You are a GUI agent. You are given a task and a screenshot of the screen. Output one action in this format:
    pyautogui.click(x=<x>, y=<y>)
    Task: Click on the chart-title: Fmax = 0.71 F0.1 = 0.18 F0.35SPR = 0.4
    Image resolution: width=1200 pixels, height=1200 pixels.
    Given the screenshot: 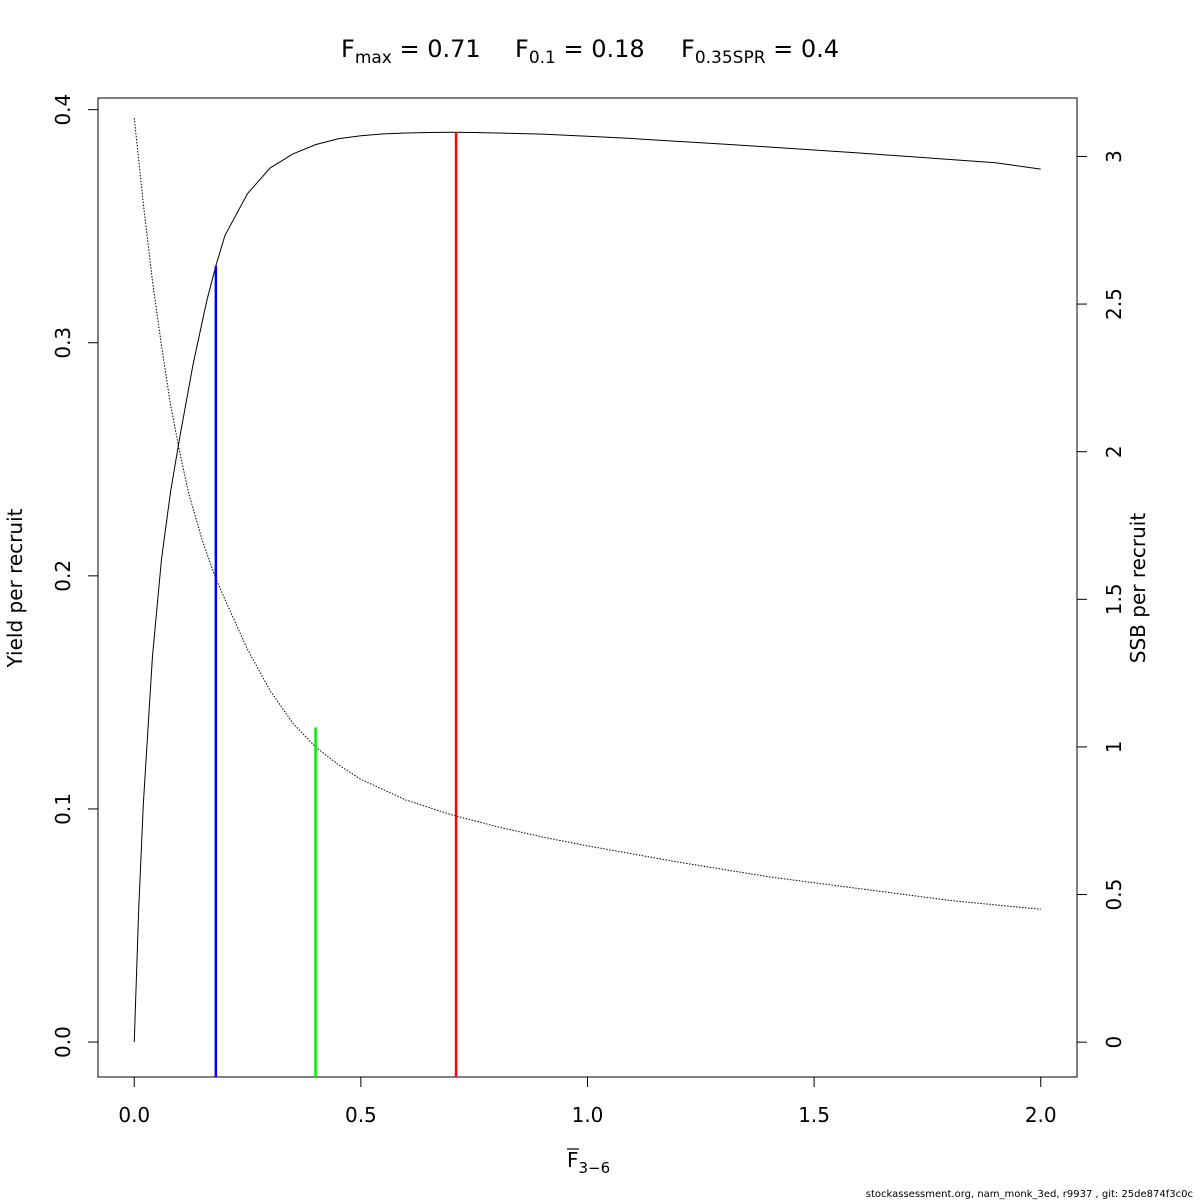 What is the action you would take?
    pyautogui.click(x=590, y=51)
    